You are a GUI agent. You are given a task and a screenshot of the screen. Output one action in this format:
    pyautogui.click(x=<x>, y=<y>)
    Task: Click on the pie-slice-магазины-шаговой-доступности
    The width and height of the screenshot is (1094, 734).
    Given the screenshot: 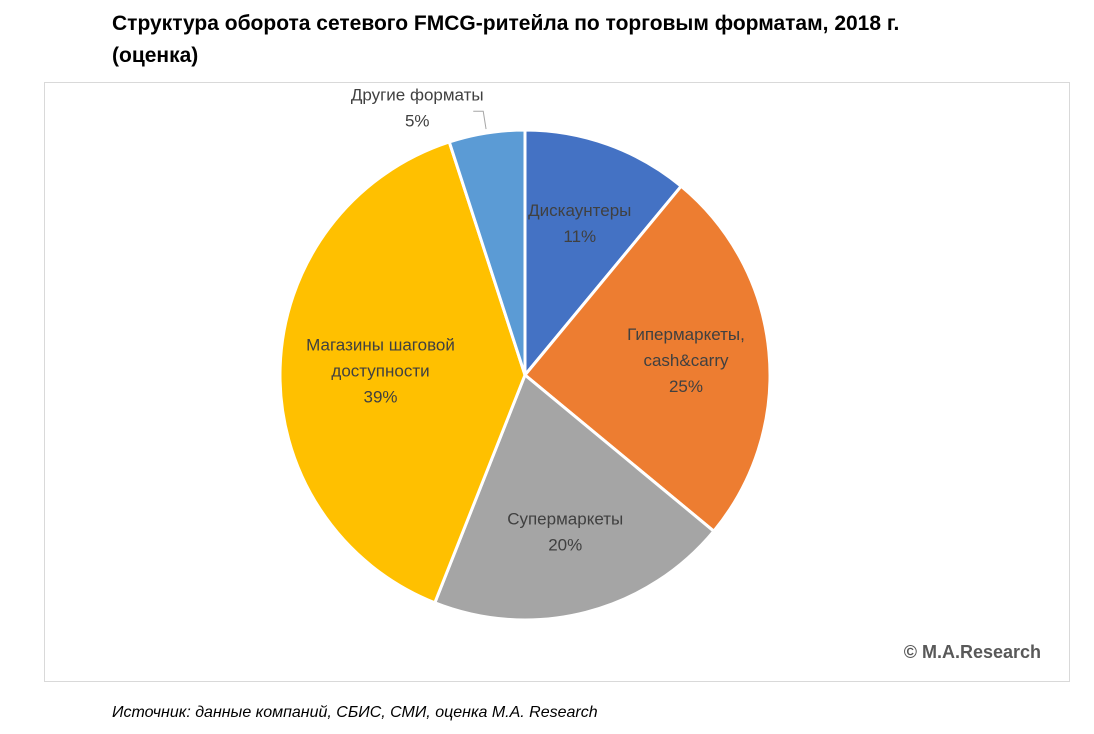 What is the action you would take?
    pyautogui.click(x=402, y=372)
    